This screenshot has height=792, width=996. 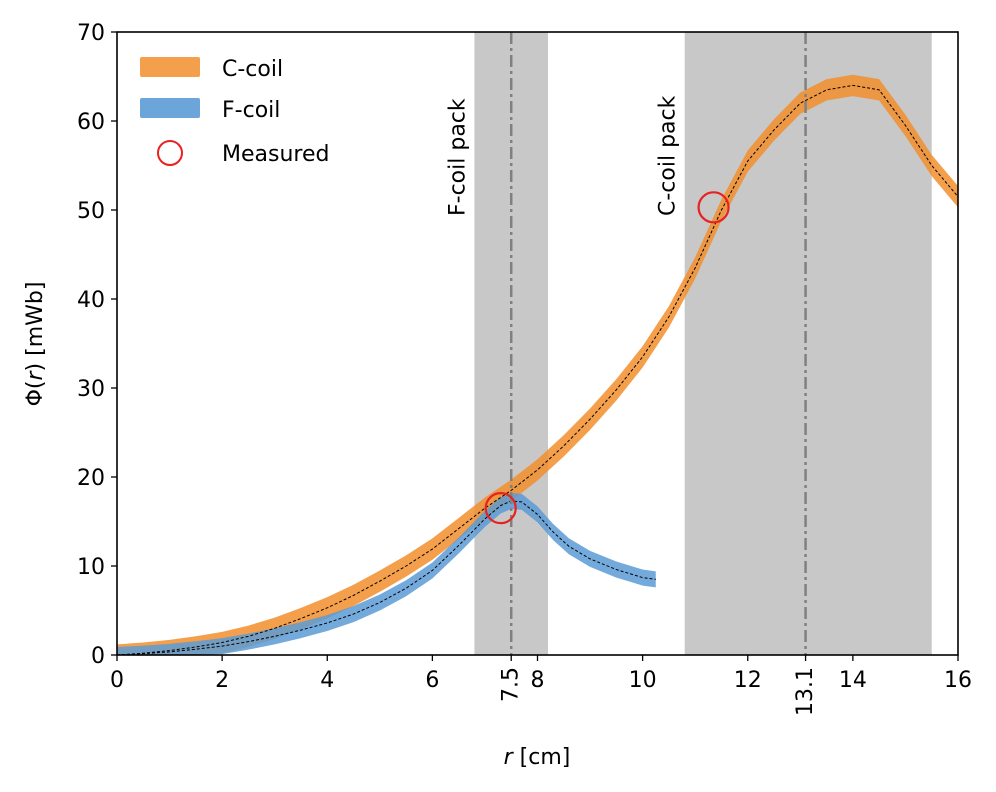 I want to click on y-axis-var: r, so click(x=35, y=375).